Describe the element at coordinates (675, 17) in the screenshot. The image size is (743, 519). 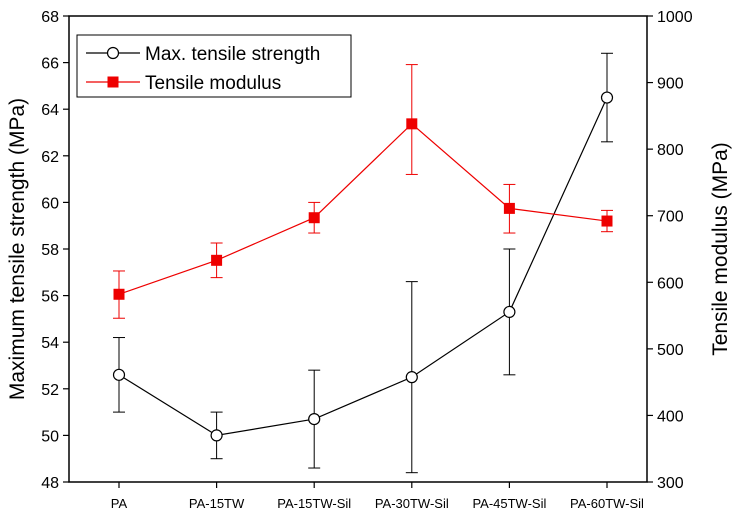
I see `right-tick-label: 1000` at that location.